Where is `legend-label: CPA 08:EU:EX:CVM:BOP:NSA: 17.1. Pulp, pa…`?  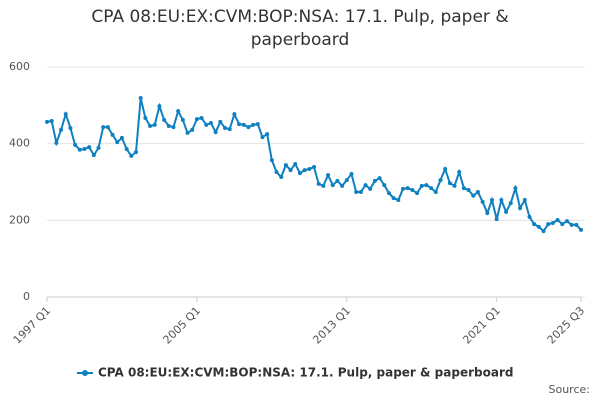 legend-label: CPA 08:EU:EX:CVM:BOP:NSA: 17.1. Pulp, pa… is located at coordinates (305, 373).